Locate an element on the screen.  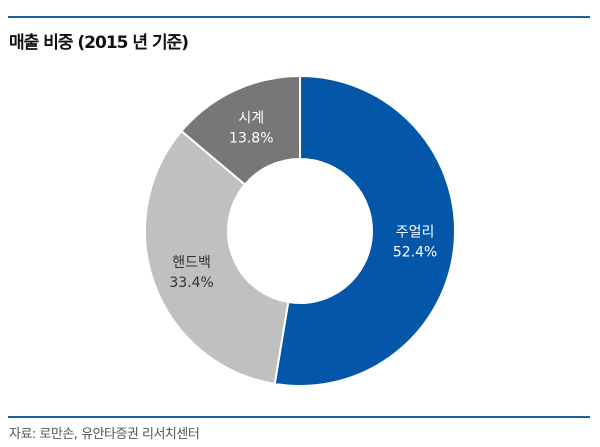
slice-value-label: 33.4% is located at coordinates (191, 283).